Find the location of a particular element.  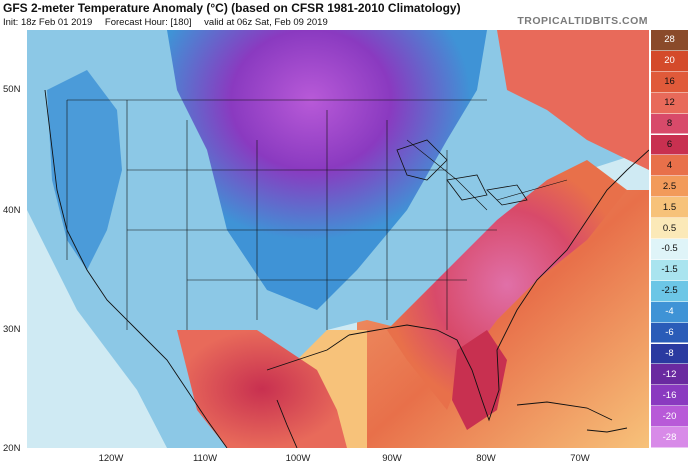

colorbar-tick-label: 2.5 is located at coordinates (669, 186).